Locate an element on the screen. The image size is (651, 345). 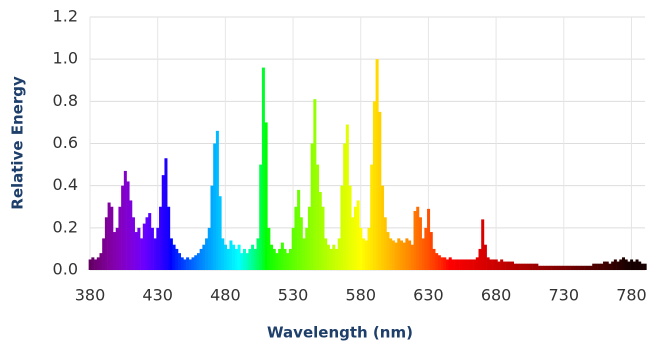
x-tick-label: 480 is located at coordinates (225, 295).